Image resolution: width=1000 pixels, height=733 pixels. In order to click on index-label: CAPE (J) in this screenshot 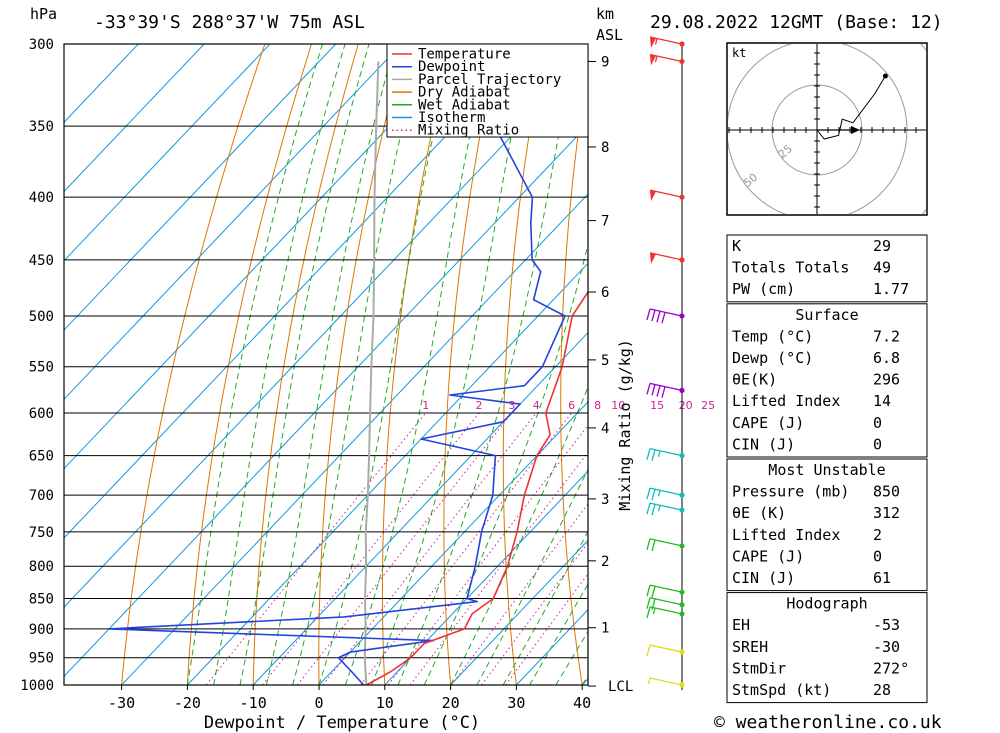, I will do `click(768, 556)`.